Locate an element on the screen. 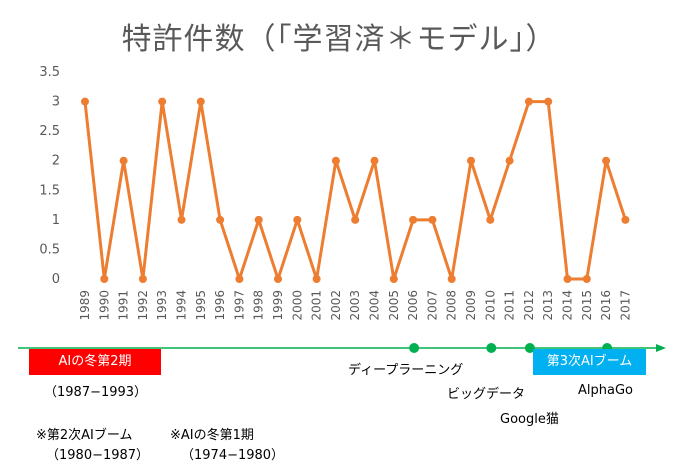  ai-winter-2-period: （1987−1993） is located at coordinates (96, 392).